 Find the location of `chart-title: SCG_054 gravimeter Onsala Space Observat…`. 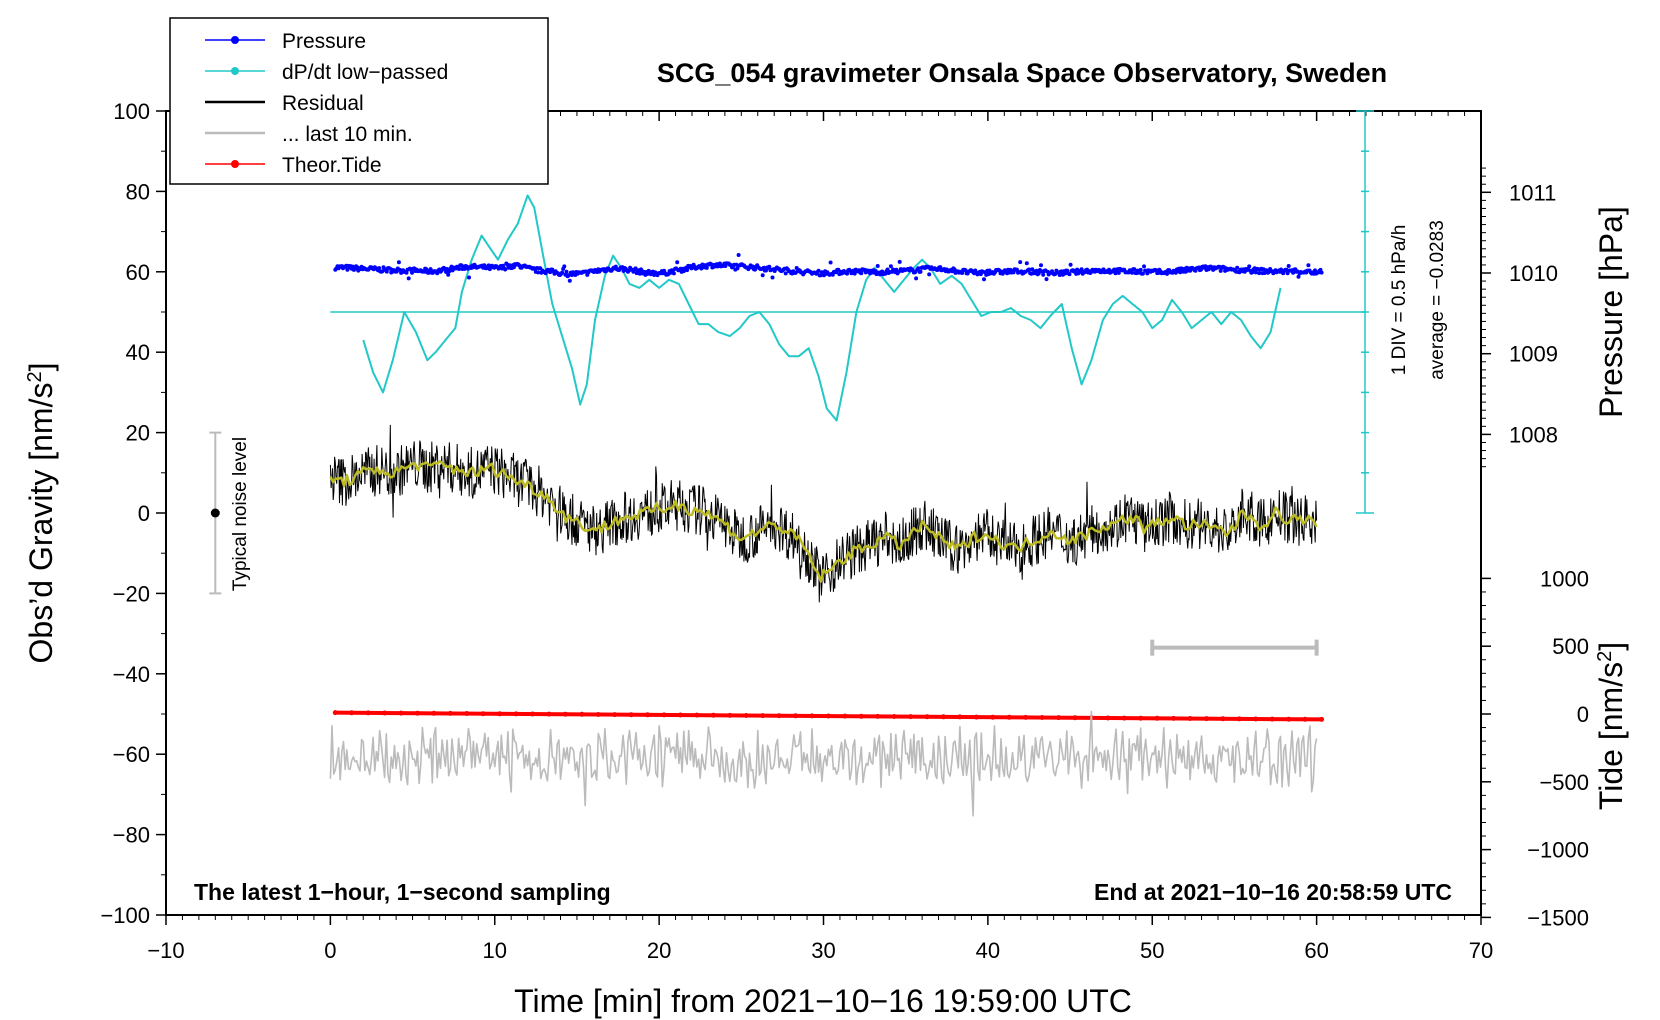

chart-title: SCG_054 gravimeter Onsala Space Observat… is located at coordinates (1022, 73).